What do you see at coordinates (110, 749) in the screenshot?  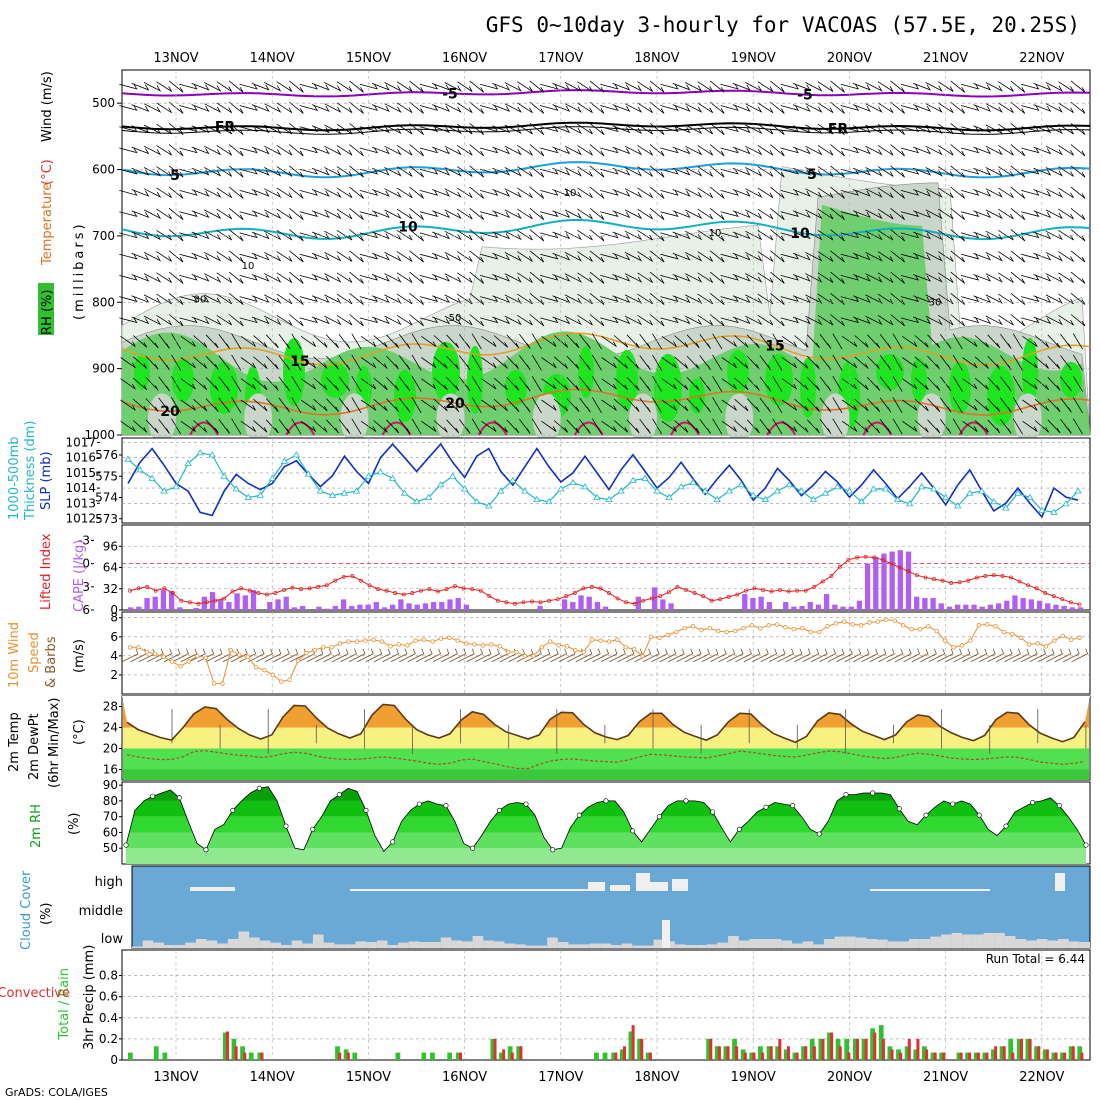 I see `tick-label: 20` at bounding box center [110, 749].